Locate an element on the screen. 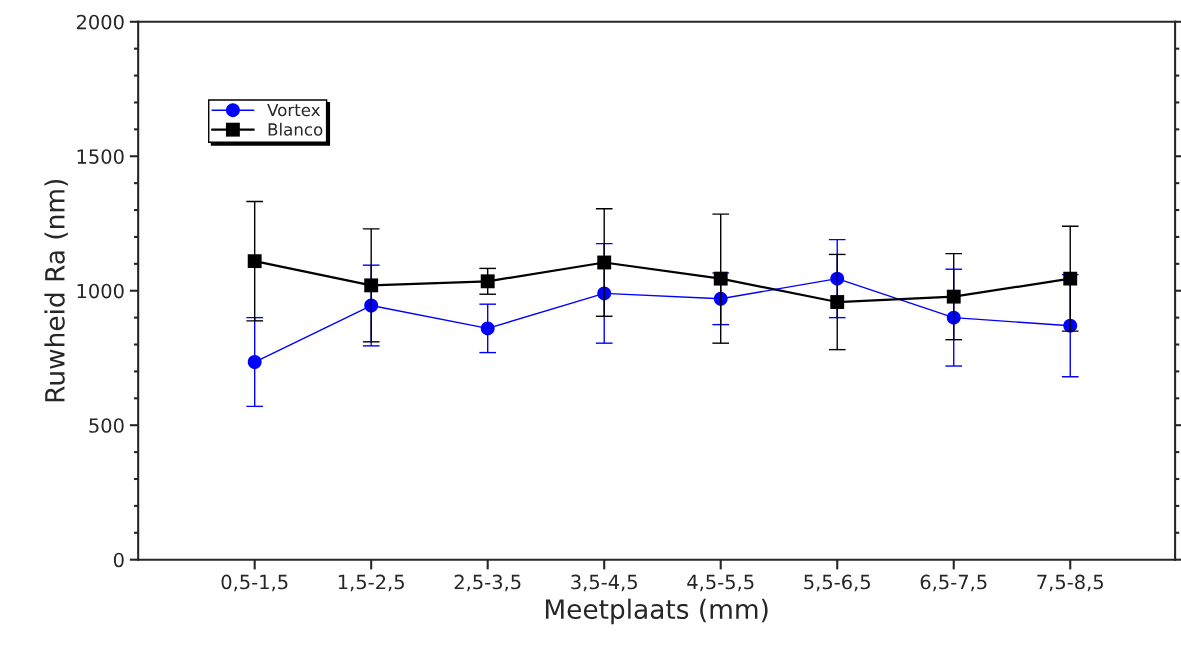 The image size is (1181, 660). y-axis-title: Ruwheid Ra (nm) is located at coordinates (56, 290).